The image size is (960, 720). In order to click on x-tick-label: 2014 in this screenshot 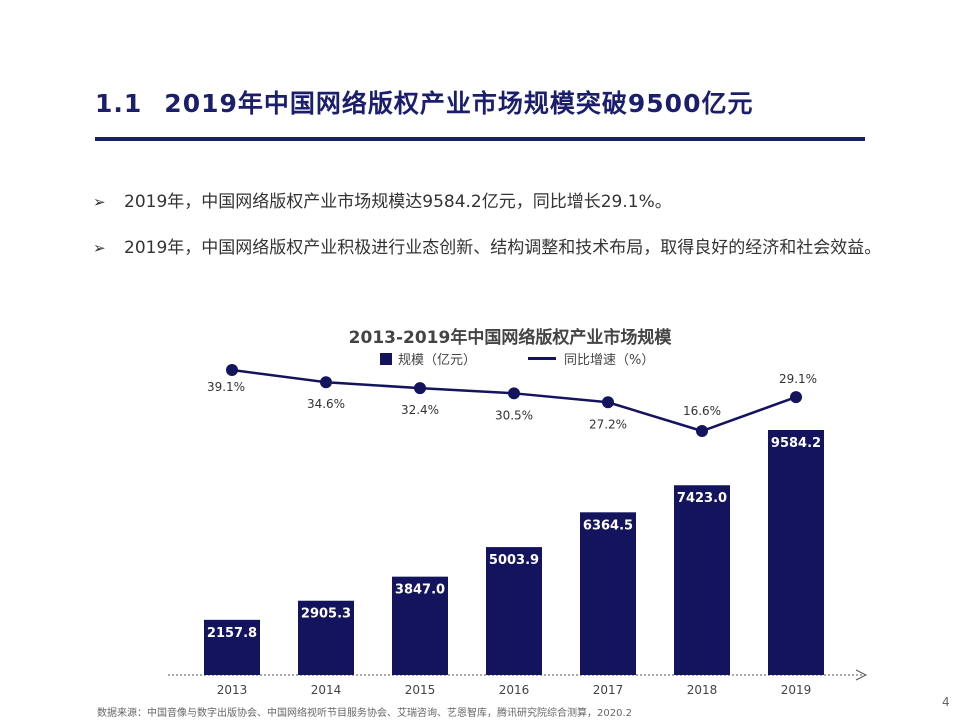, I will do `click(326, 690)`.